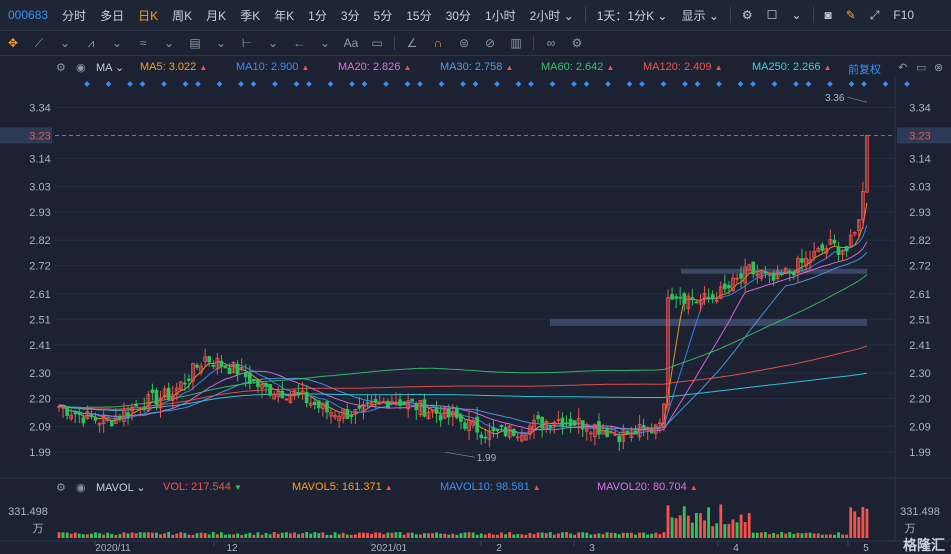 Image resolution: width=951 pixels, height=554 pixels. Describe the element at coordinates (317, 15) in the screenshot. I see `period-tab-1min: 1分` at that location.